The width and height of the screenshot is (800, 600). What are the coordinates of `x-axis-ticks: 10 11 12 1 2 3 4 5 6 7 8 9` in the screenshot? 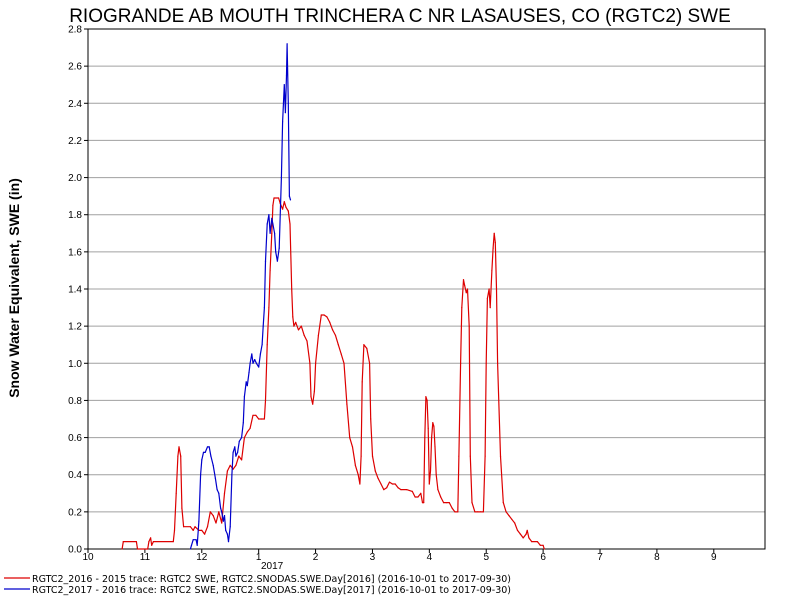 It's located at (399, 556).